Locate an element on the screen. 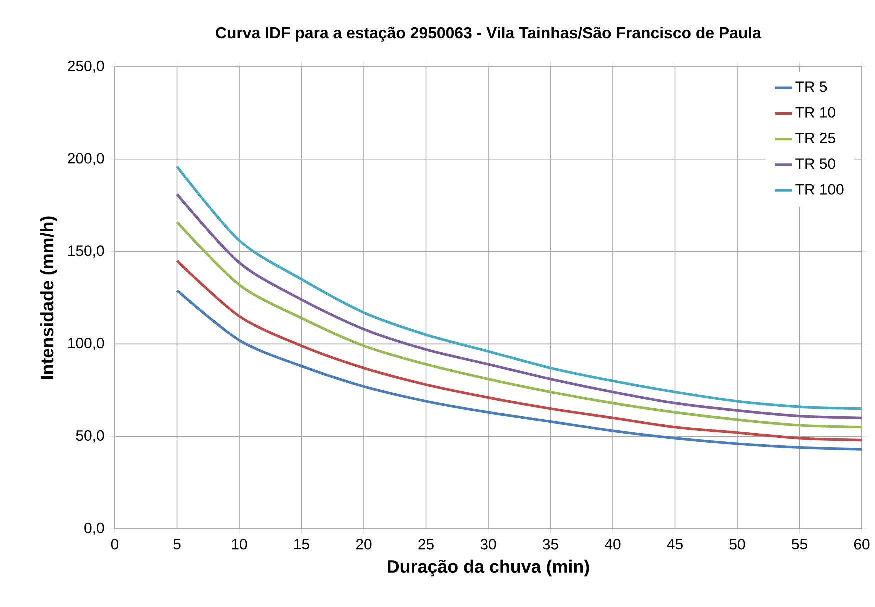 The height and width of the screenshot is (607, 875). y-tick-label: 50,0 is located at coordinates (90, 436).